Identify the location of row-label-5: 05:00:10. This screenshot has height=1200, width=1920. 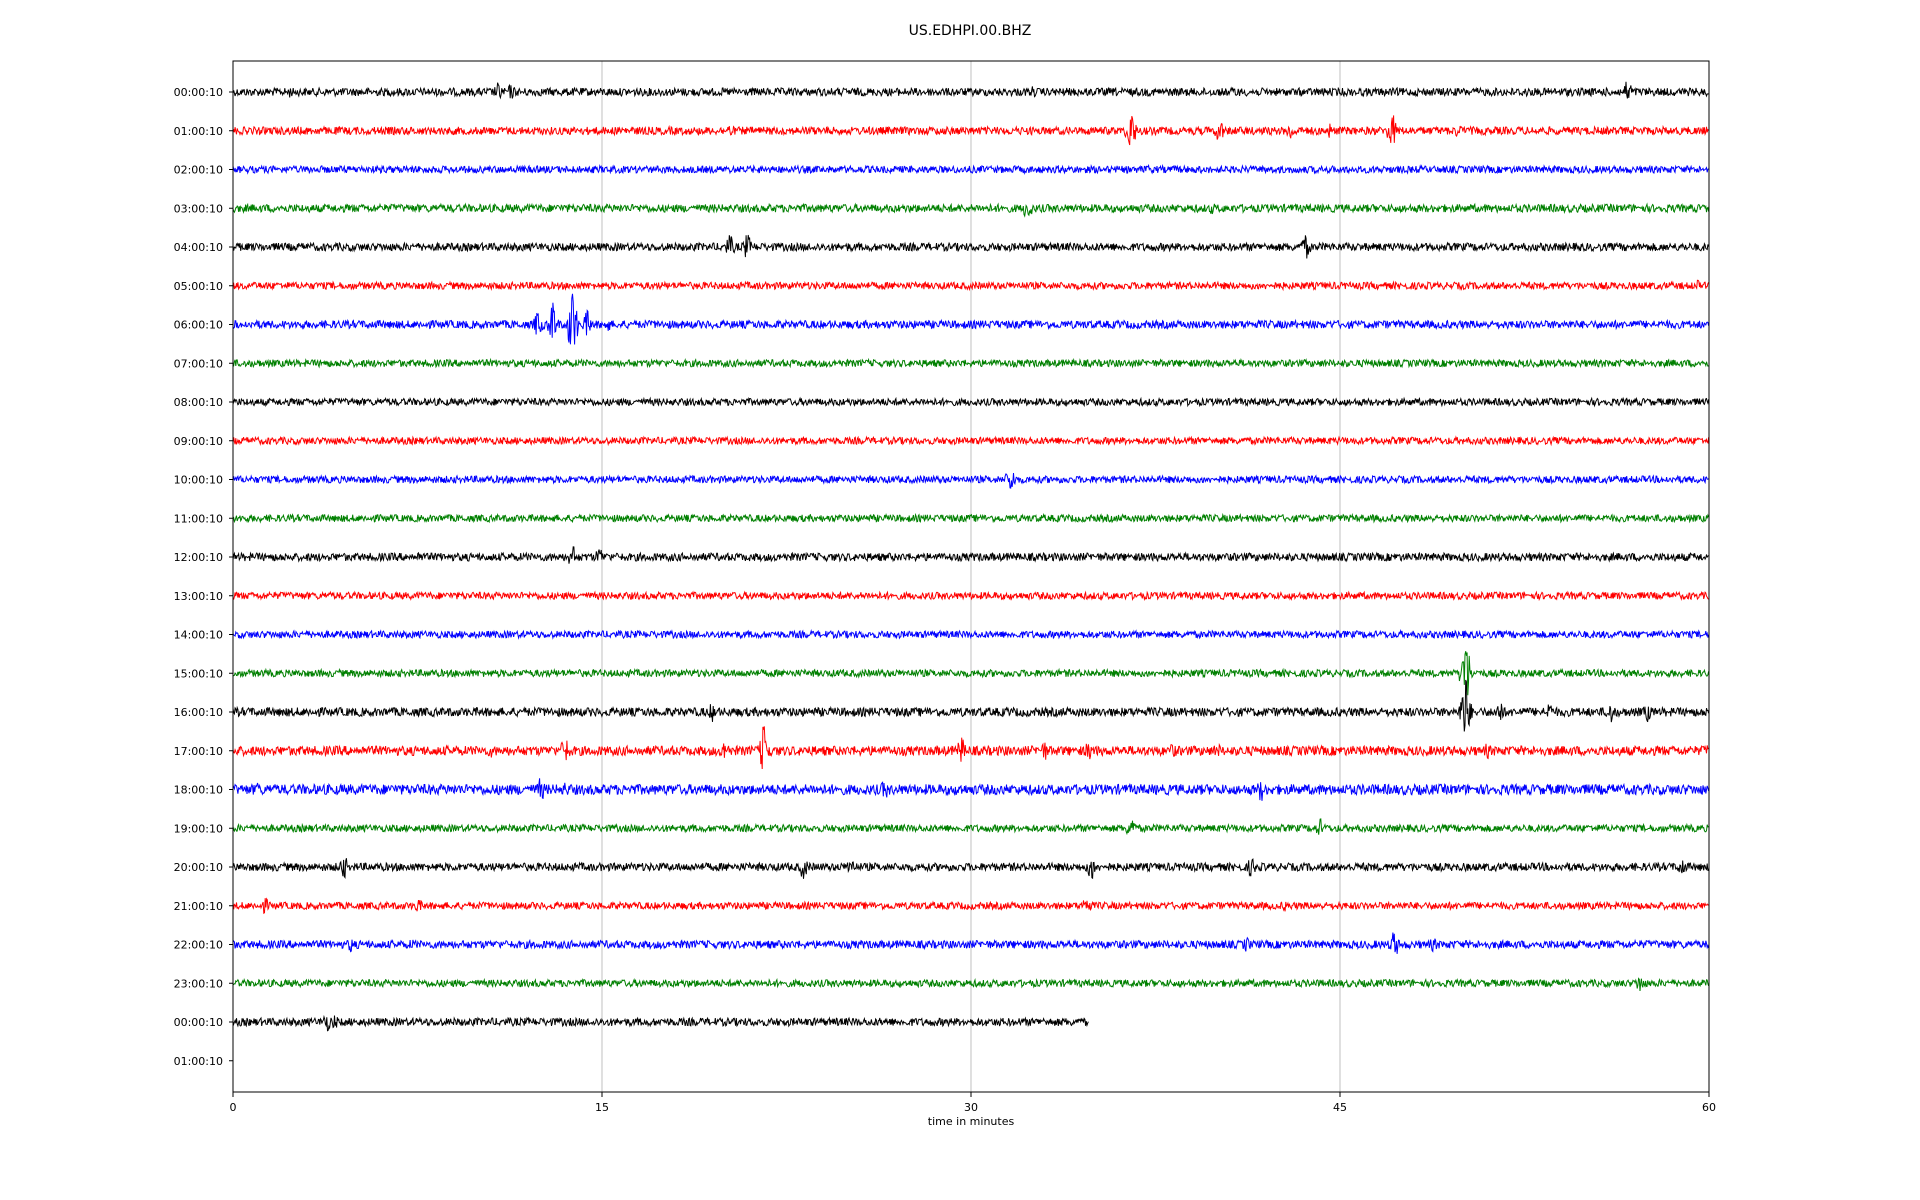
(198, 286).